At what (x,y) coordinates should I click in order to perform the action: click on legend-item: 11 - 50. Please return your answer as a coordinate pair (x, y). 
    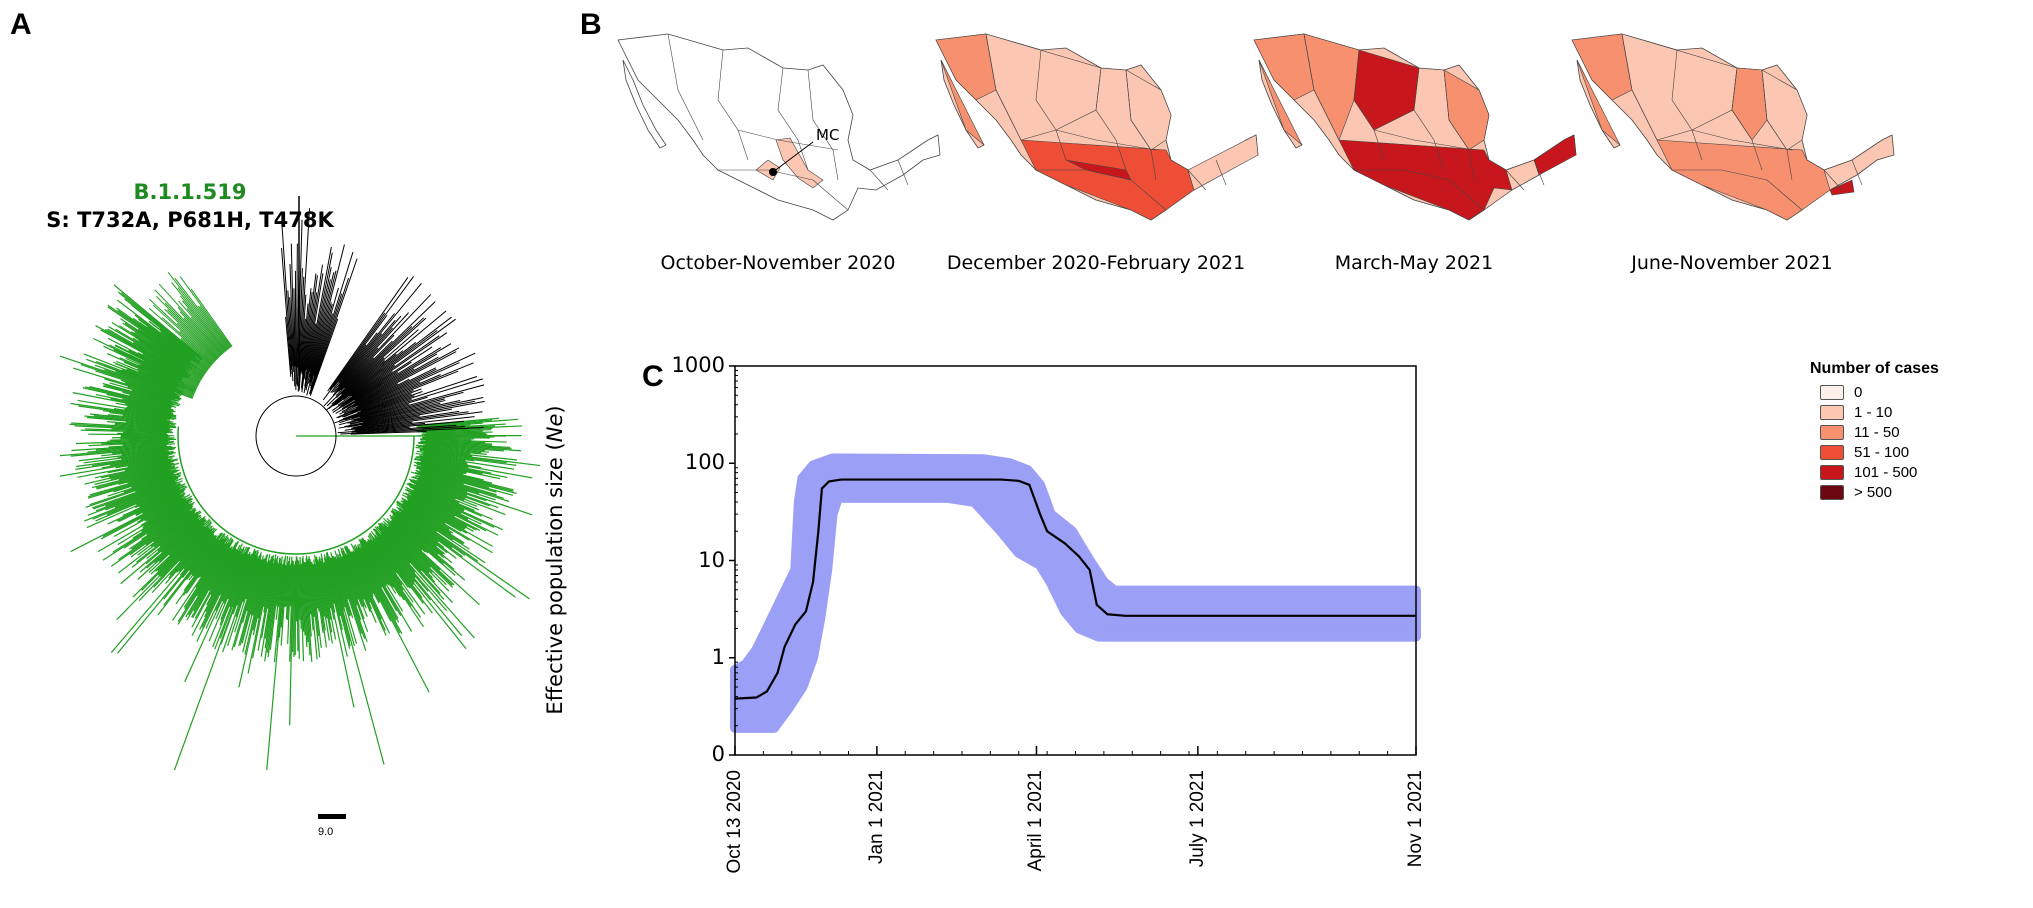
    Looking at the image, I should click on (1879, 432).